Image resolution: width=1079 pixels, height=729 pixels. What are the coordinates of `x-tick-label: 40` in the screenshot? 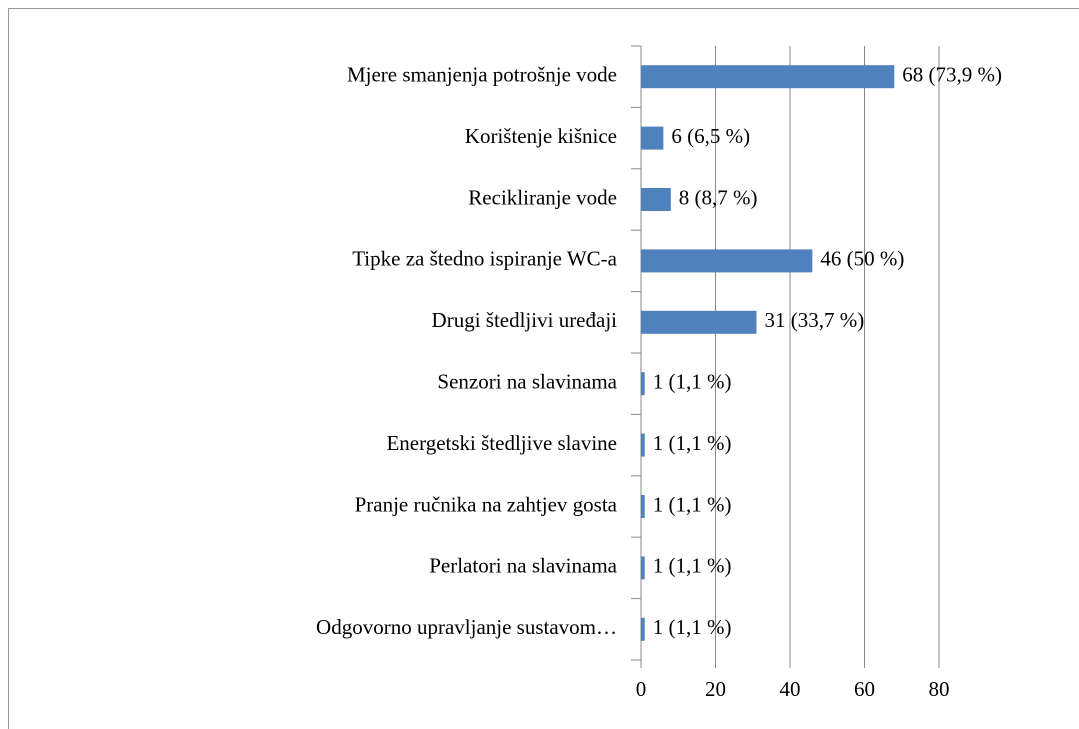 It's located at (790, 689).